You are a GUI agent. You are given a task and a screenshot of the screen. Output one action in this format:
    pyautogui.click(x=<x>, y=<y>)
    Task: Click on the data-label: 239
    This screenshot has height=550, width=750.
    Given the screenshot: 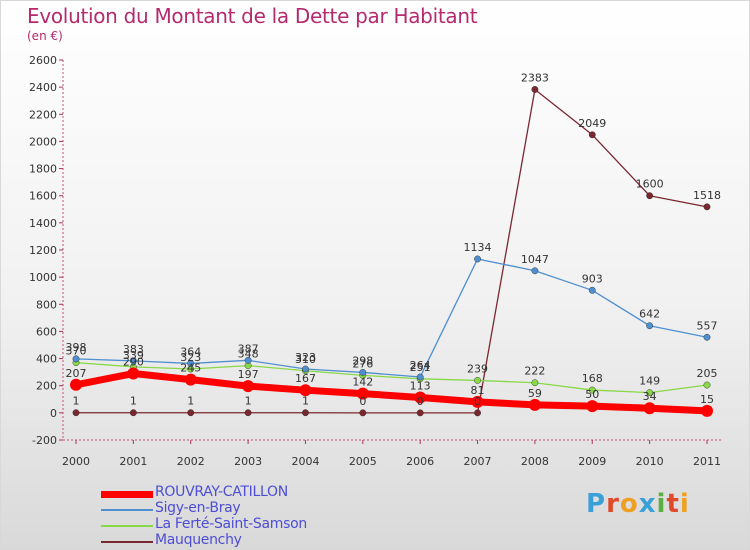 What is the action you would take?
    pyautogui.click(x=477, y=368)
    